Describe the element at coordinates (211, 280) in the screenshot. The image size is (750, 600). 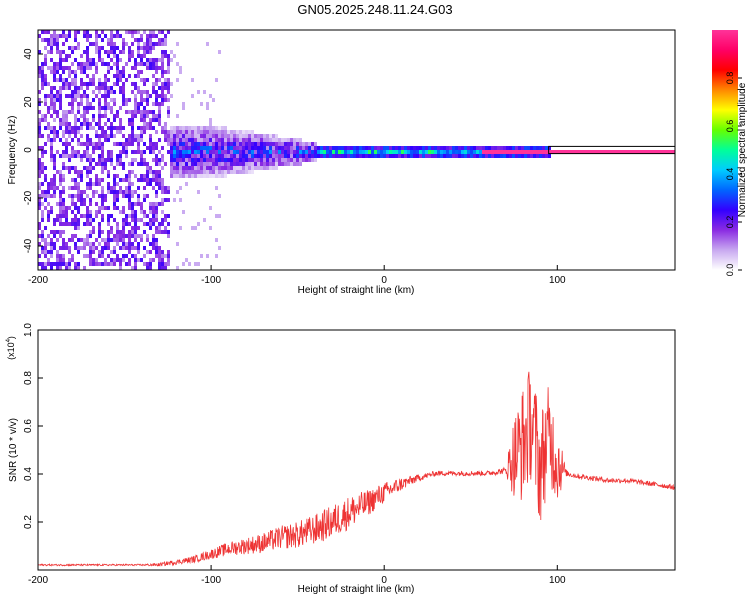
I see `spectrogram-xtick-label: -100` at that location.